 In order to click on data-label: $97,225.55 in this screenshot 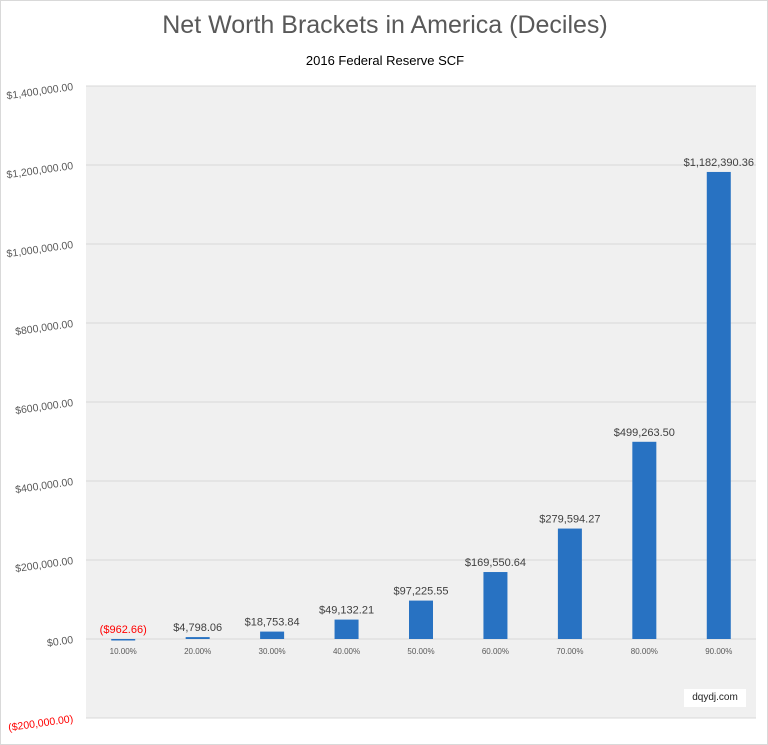, I will do `click(420, 592)`.